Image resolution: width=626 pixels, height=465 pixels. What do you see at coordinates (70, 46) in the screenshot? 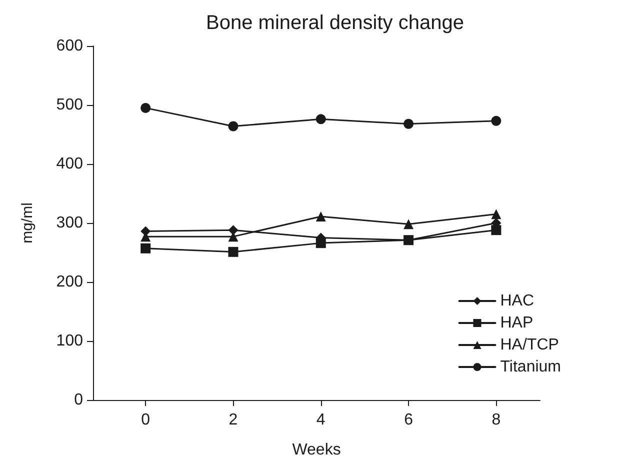
I see `y-tick-label: 600` at bounding box center [70, 46].